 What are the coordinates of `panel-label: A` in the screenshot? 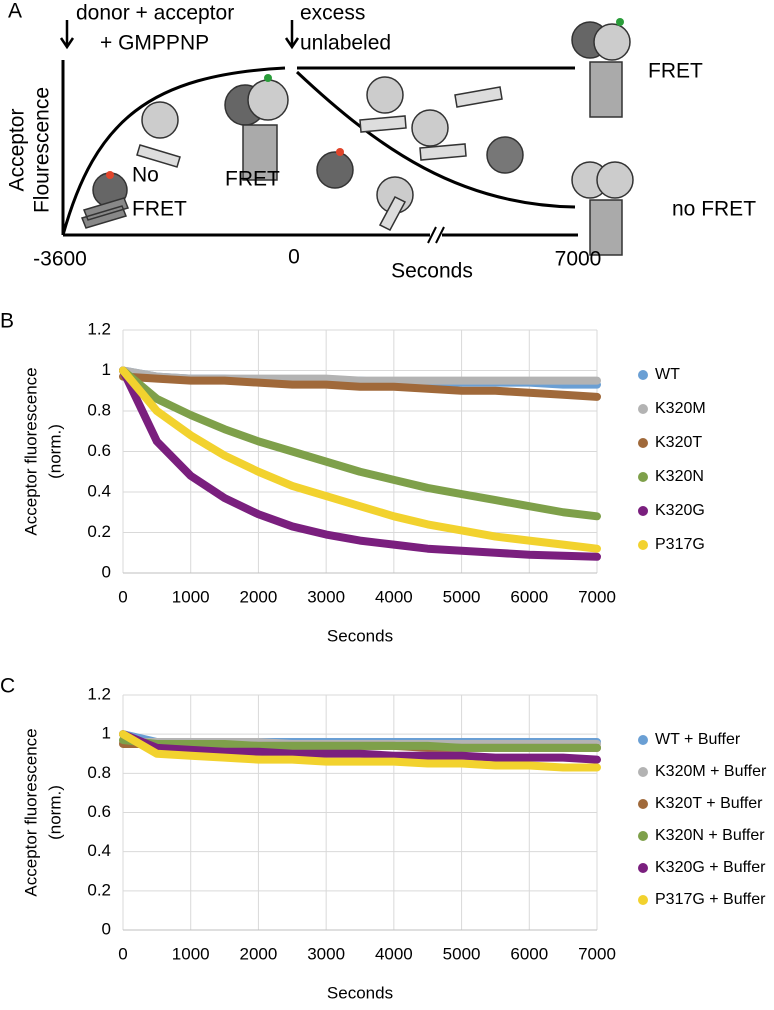 It's located at (15, 11).